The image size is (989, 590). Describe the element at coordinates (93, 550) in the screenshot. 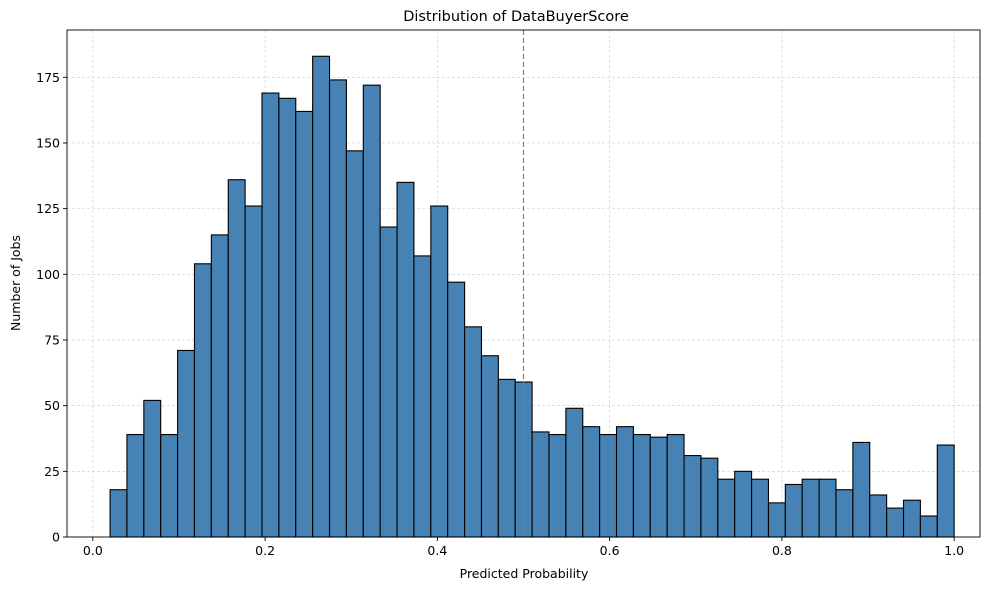

I see `x-tick-label: 0.0` at that location.